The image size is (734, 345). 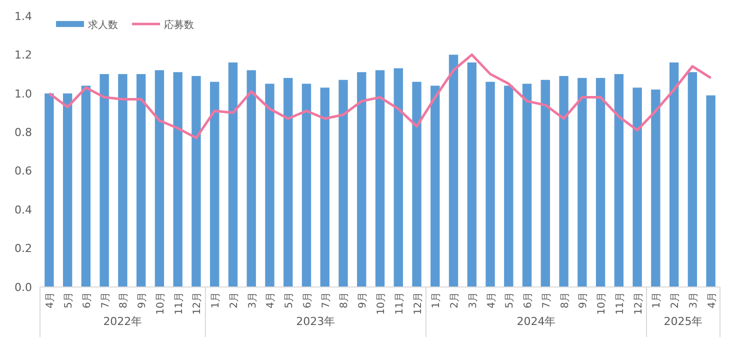 What do you see at coordinates (179, 25) in the screenshot?
I see `legend-label: 応募数` at bounding box center [179, 25].